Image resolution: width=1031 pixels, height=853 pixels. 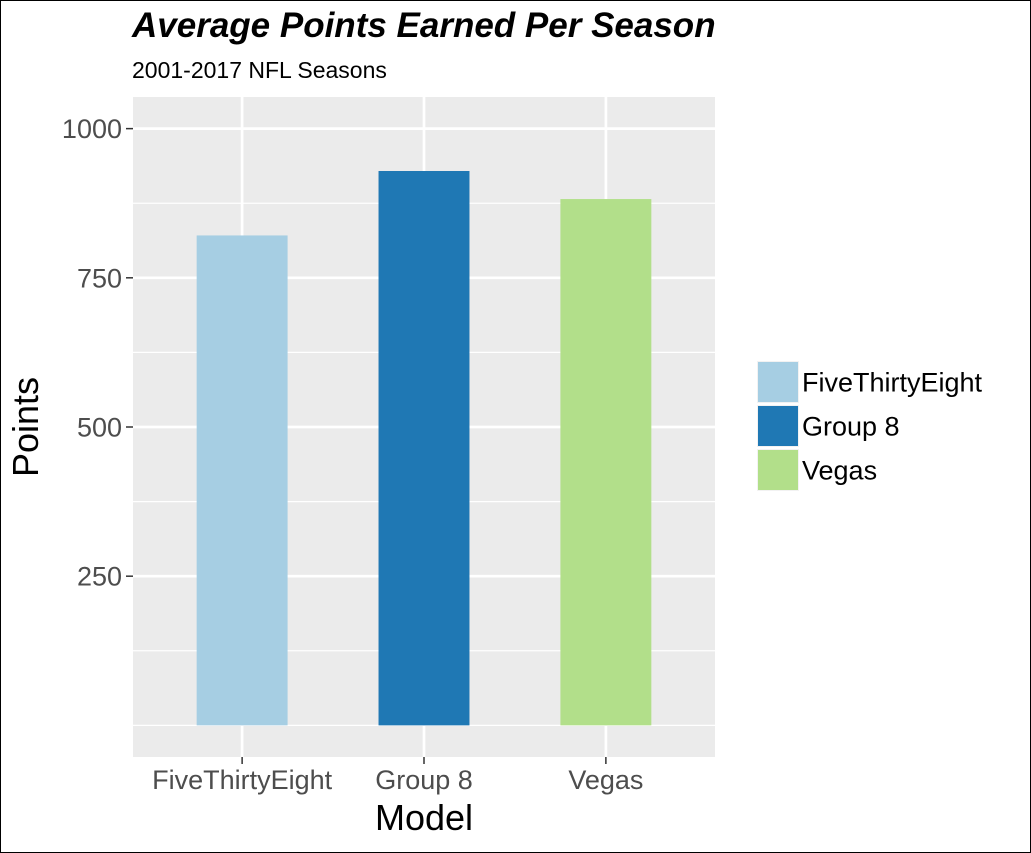 I want to click on x-axis-title: Model, so click(x=424, y=817).